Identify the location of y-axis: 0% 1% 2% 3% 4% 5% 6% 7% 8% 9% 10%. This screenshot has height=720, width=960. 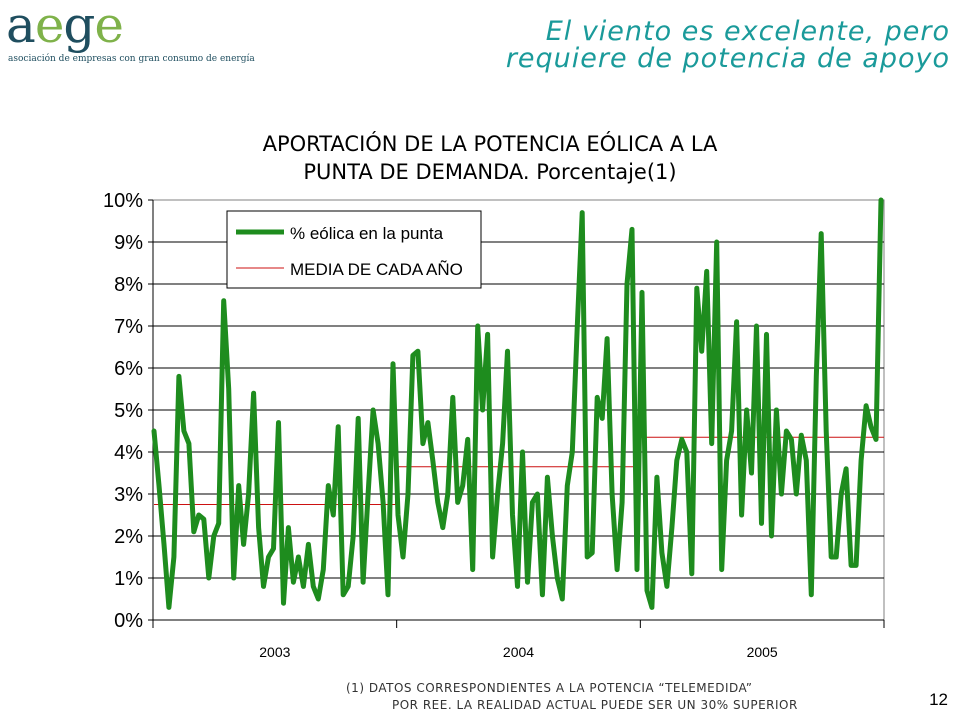
(128, 411).